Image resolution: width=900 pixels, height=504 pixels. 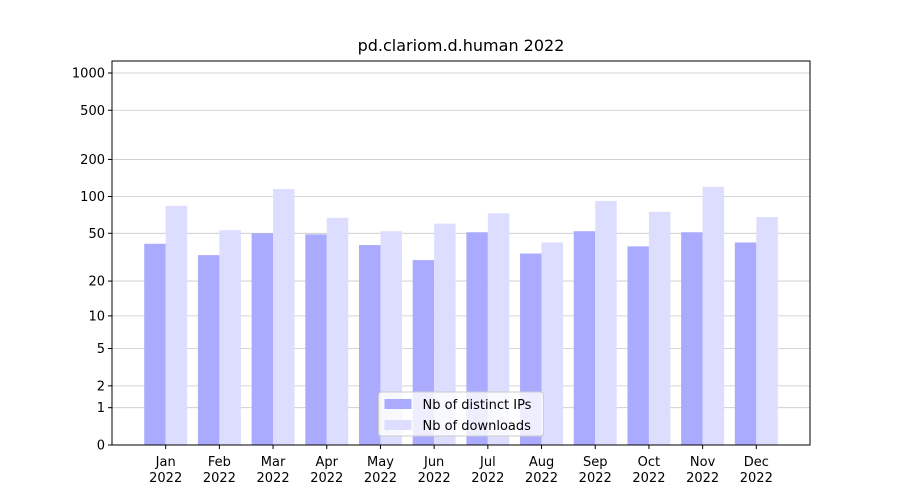 What do you see at coordinates (595, 462) in the screenshot?
I see `x-tick-label: Sep` at bounding box center [595, 462].